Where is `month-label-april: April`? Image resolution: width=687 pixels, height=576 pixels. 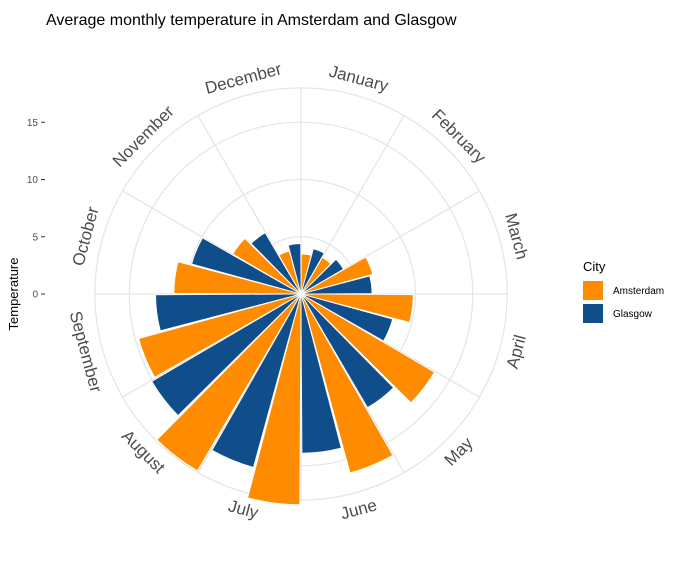 month-label-april: April is located at coordinates (516, 352).